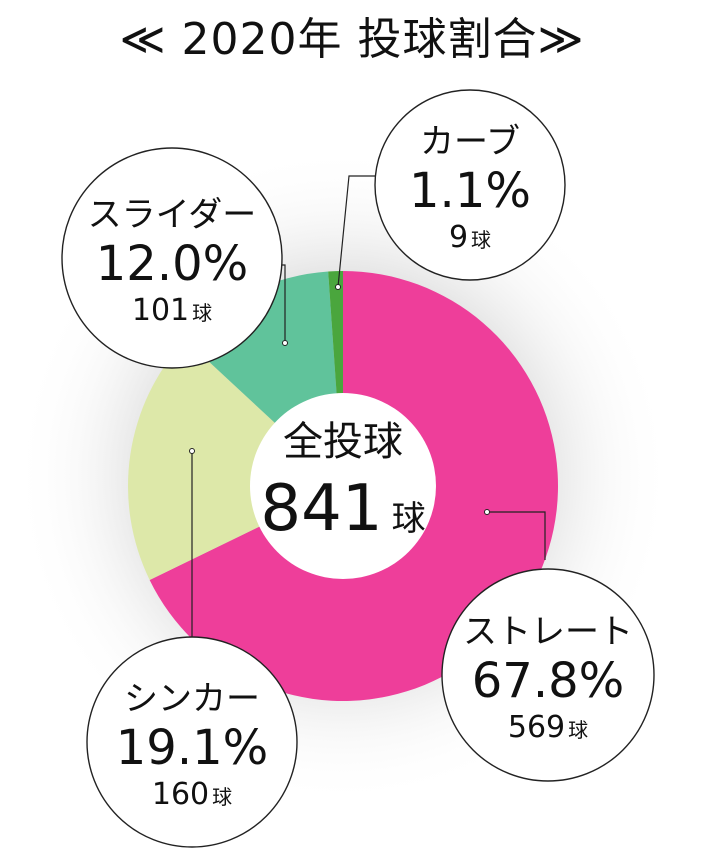 This screenshot has height=864, width=704. What do you see at coordinates (548, 727) in the screenshot?
I see `slice-count-0: 569 球` at bounding box center [548, 727].